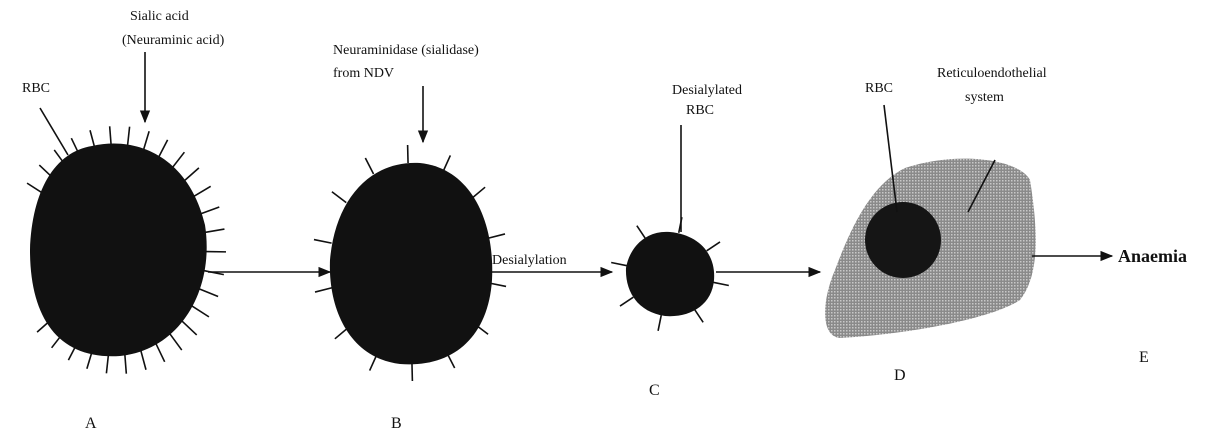 Image resolution: width=1222 pixels, height=433 pixels. Describe the element at coordinates (900, 375) in the screenshot. I see `stage-letter: D` at that location.